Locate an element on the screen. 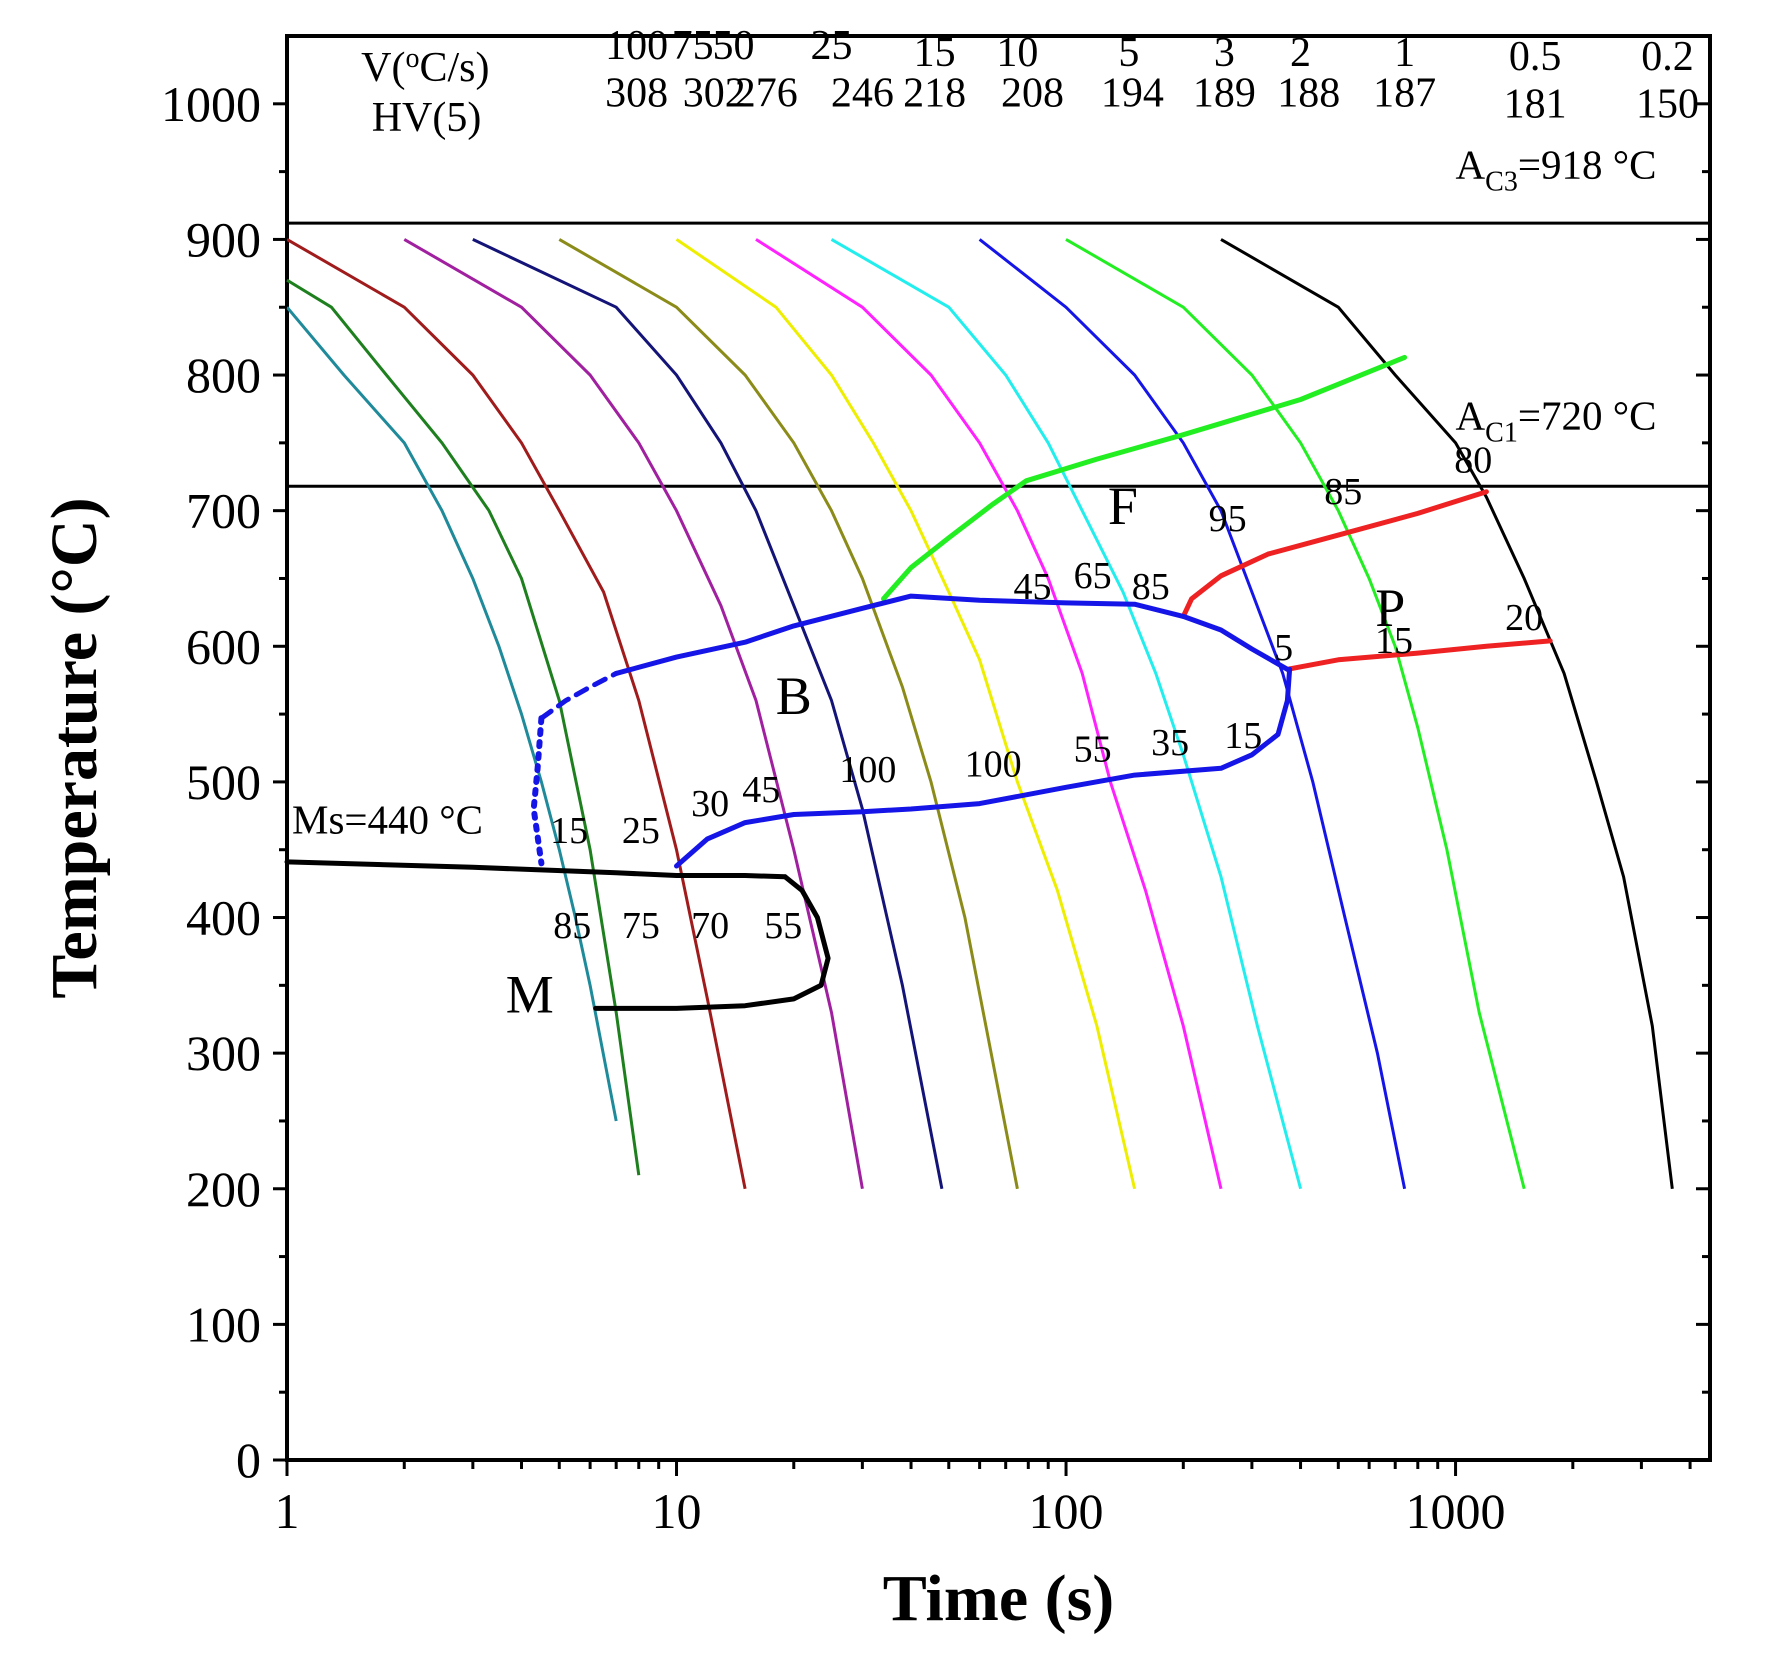 This screenshot has width=1790, height=1654. hardness-label: 246 is located at coordinates (862, 94).